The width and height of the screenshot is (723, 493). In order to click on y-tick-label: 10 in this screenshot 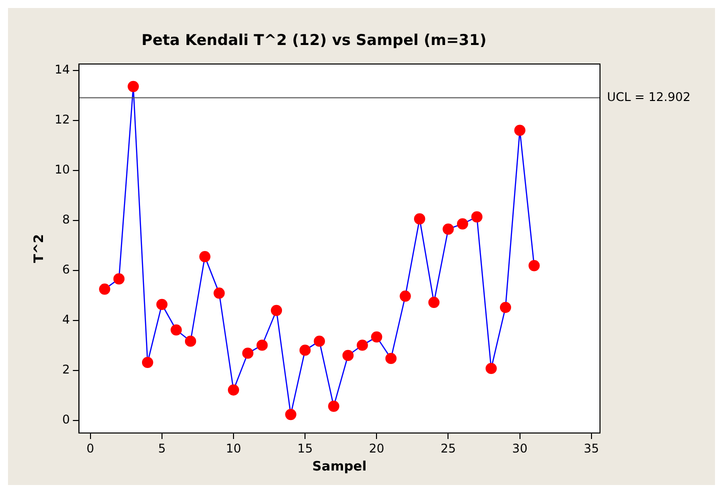, I will do `click(62, 169)`.